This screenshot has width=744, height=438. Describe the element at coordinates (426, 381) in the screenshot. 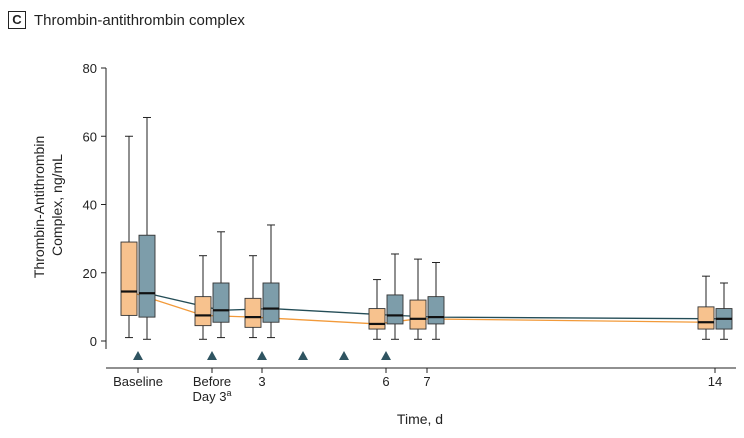

I see `x-tick-label: 7` at that location.